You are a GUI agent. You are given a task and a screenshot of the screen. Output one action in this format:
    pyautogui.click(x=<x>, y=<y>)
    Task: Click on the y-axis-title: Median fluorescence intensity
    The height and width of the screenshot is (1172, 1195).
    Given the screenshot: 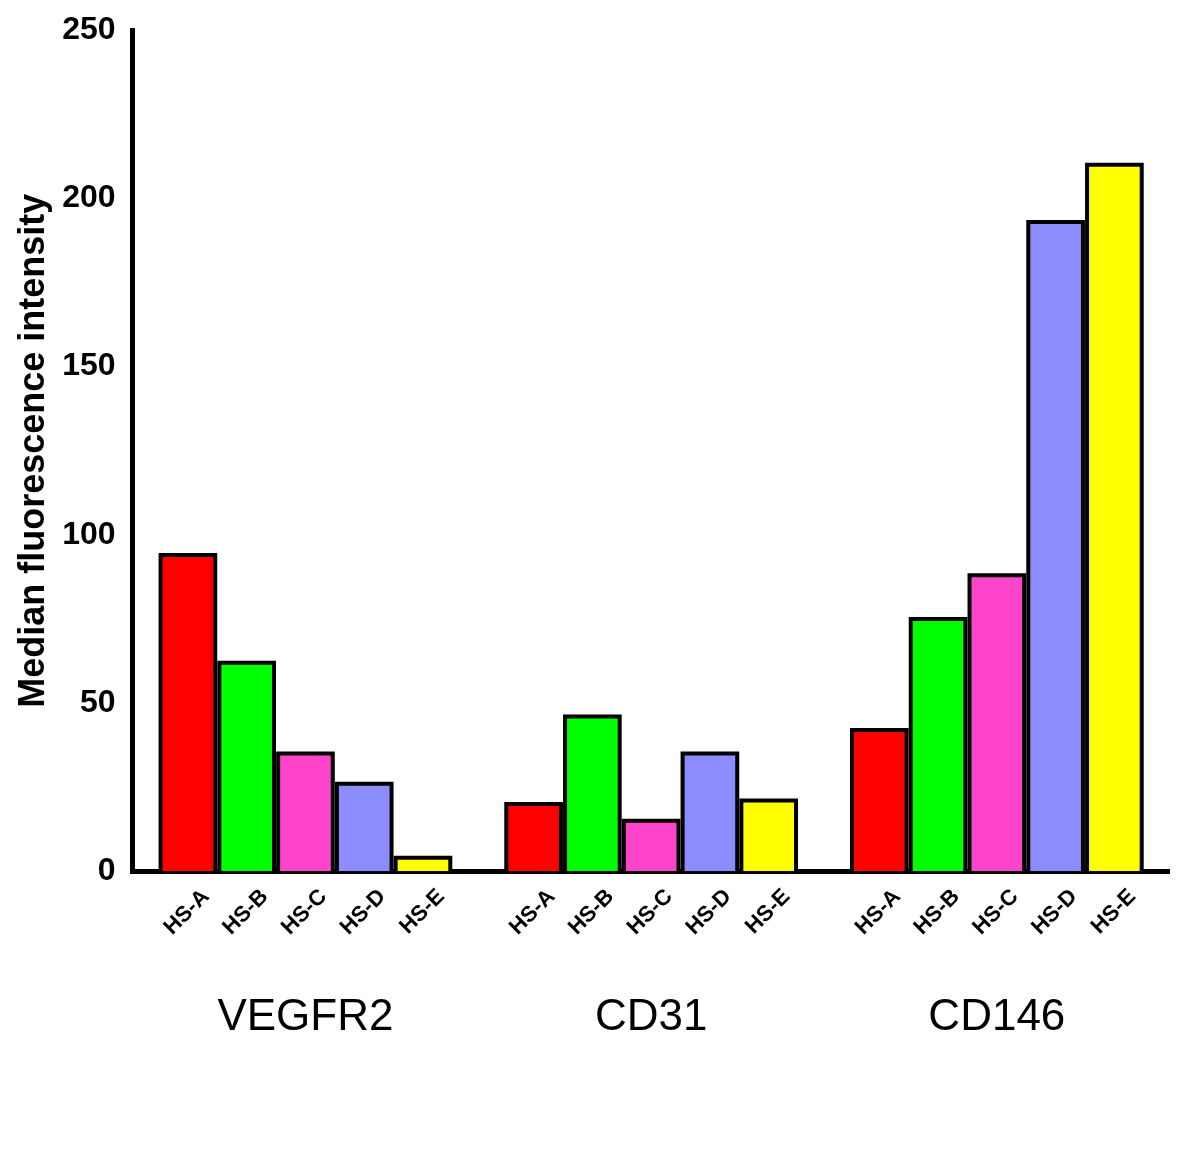 What is the action you would take?
    pyautogui.click(x=31, y=450)
    